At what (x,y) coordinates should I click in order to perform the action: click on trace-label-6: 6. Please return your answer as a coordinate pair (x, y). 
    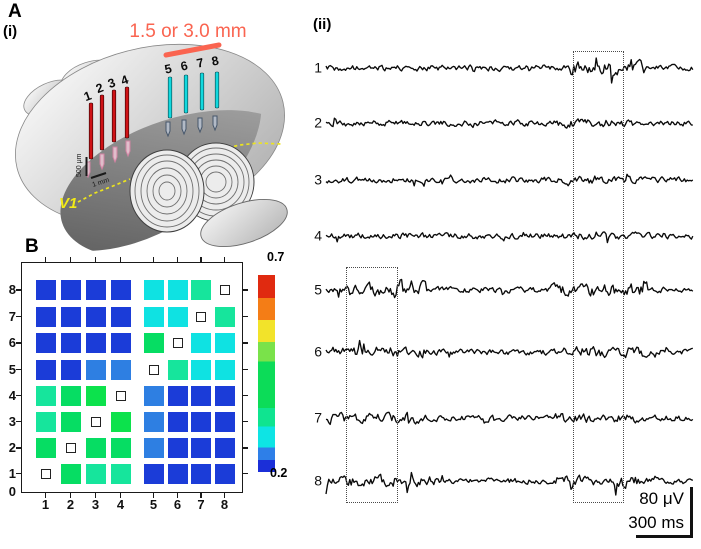
    Looking at the image, I should click on (318, 352).